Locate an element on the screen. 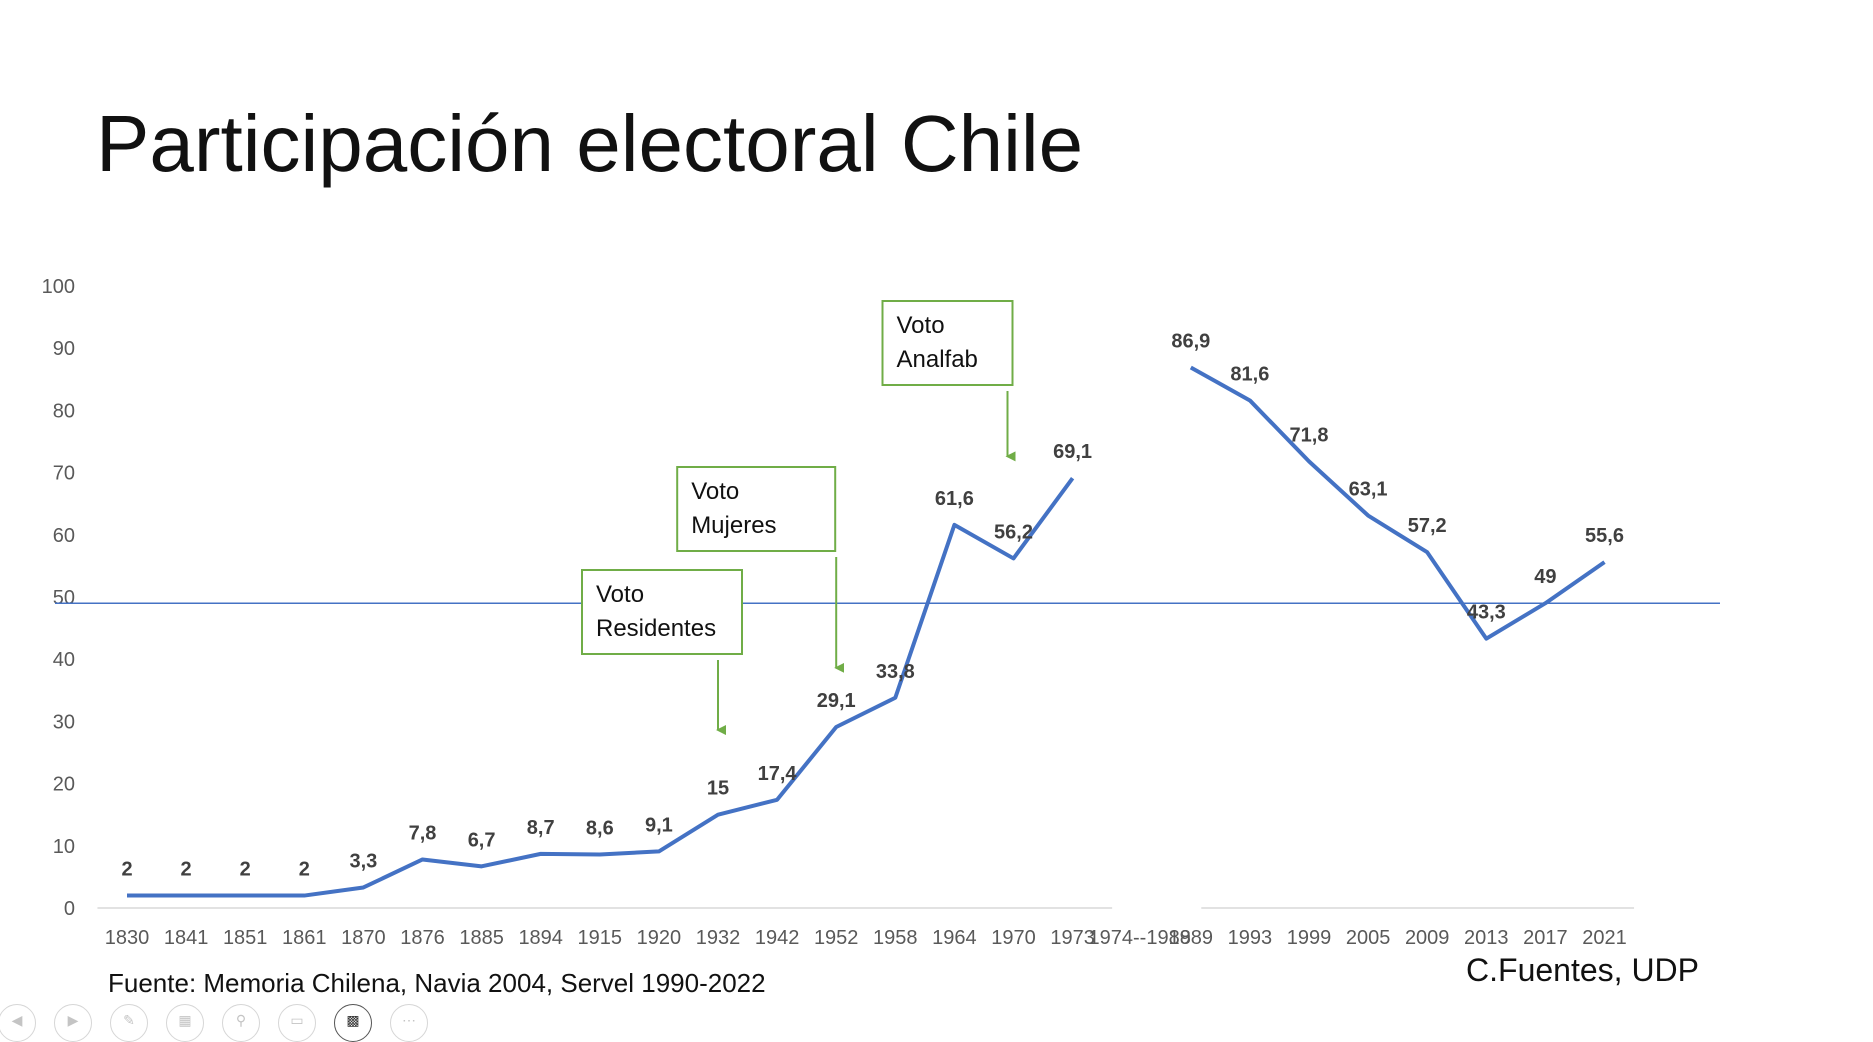 The height and width of the screenshot is (1042, 1873). data-label: 9,1 is located at coordinates (659, 825).